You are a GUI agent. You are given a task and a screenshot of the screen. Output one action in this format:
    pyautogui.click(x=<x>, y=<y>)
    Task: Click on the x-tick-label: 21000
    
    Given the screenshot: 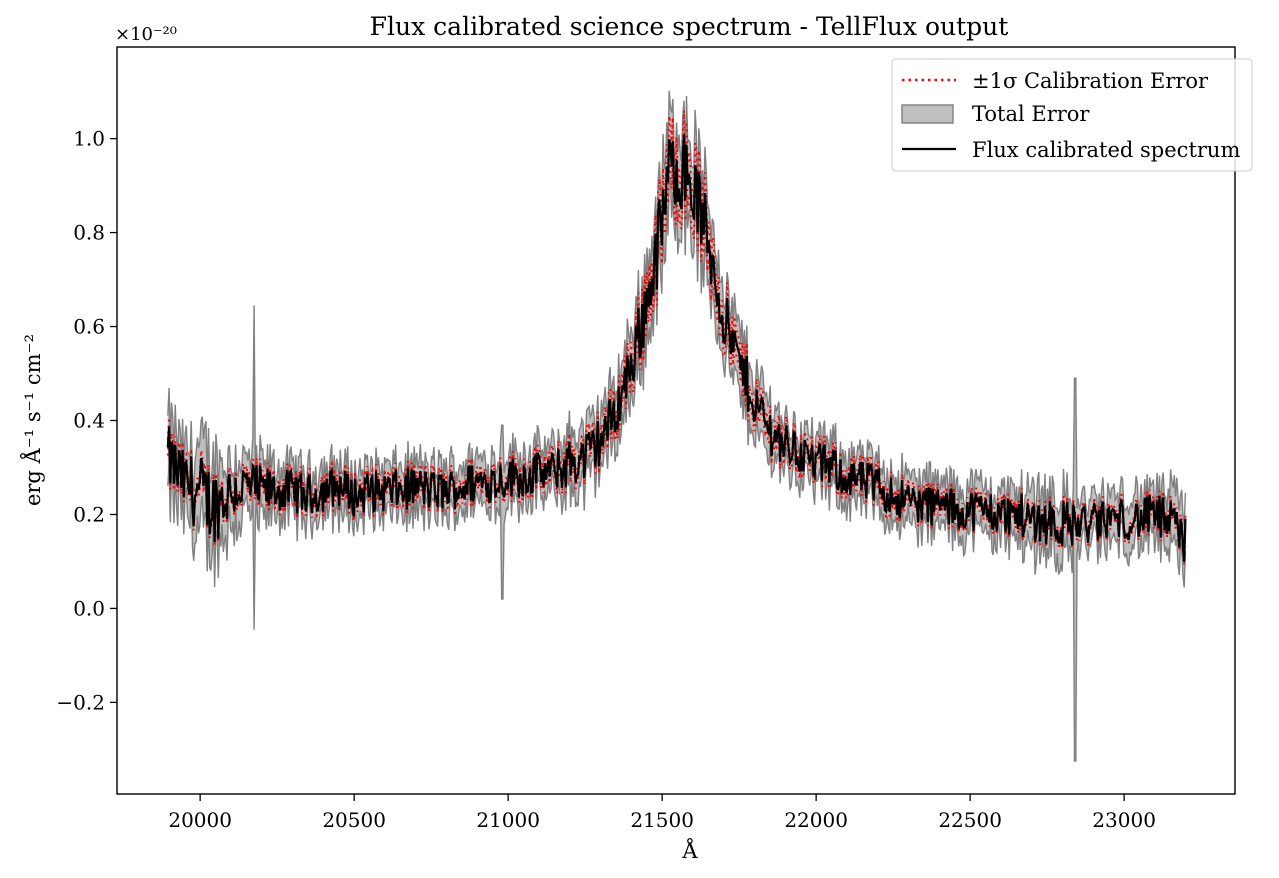 What is the action you would take?
    pyautogui.click(x=508, y=820)
    